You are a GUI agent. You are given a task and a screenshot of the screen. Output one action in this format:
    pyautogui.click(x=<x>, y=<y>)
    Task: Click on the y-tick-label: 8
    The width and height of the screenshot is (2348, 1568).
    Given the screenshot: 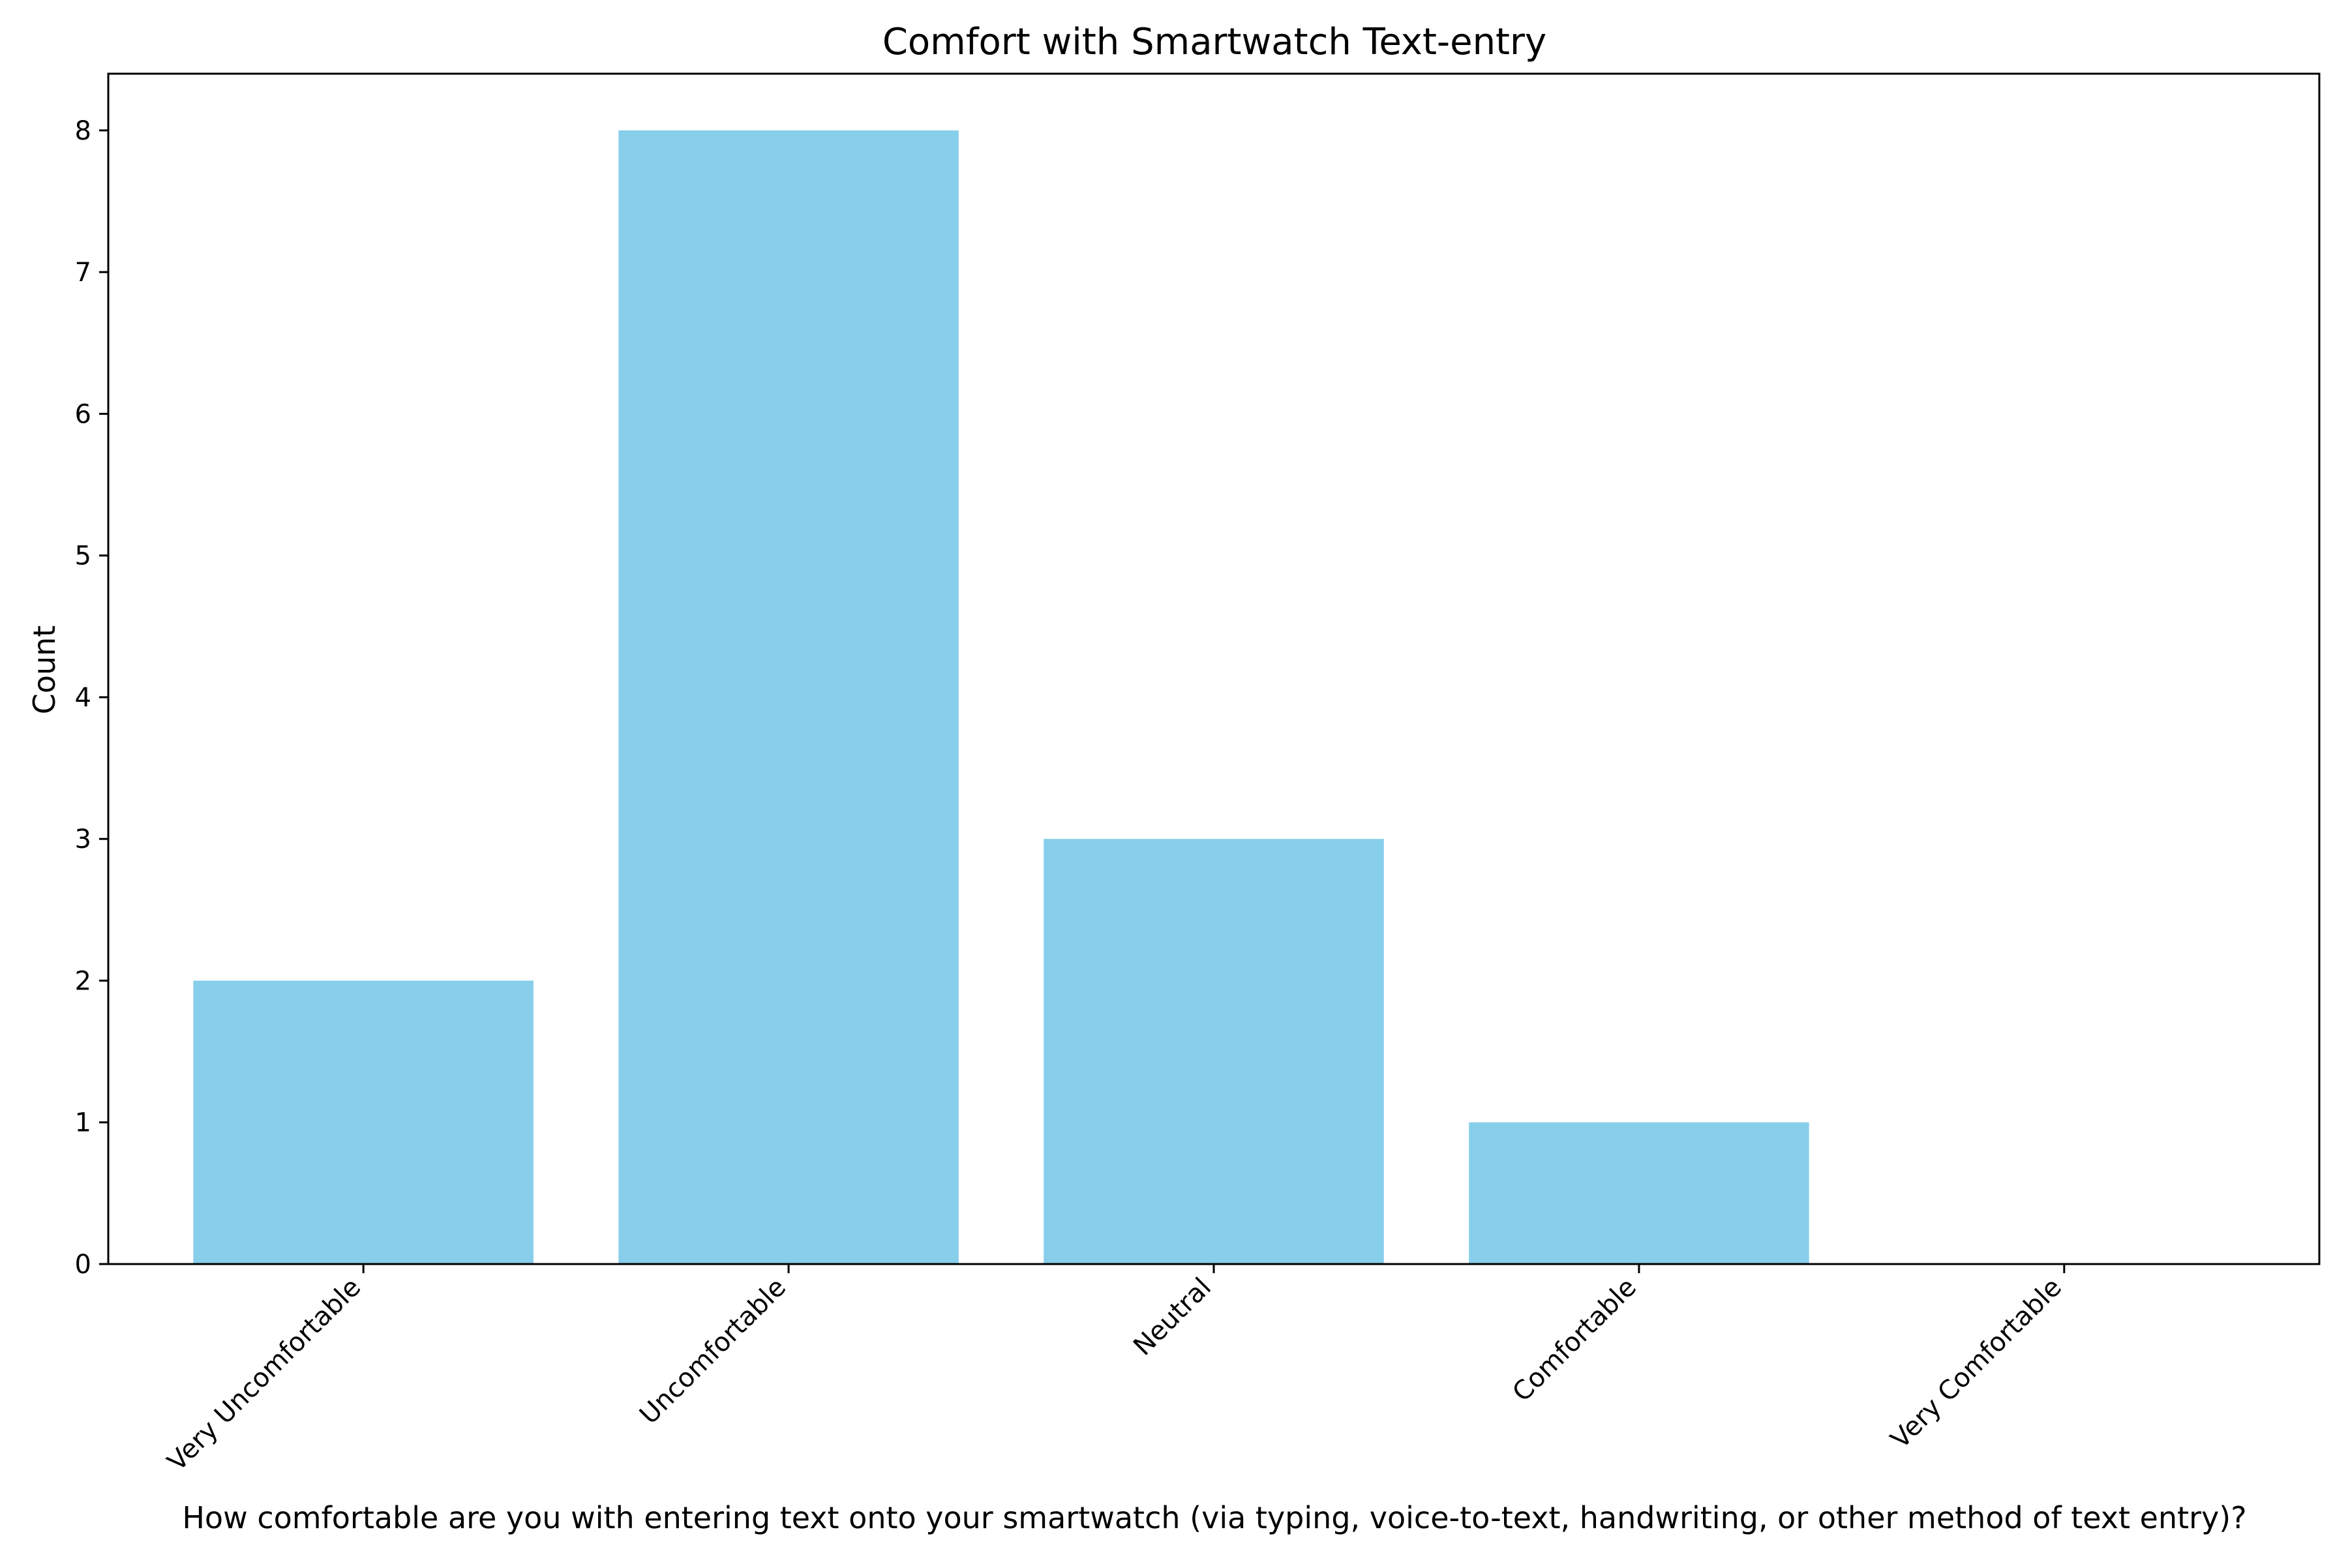 What is the action you would take?
    pyautogui.click(x=83, y=131)
    